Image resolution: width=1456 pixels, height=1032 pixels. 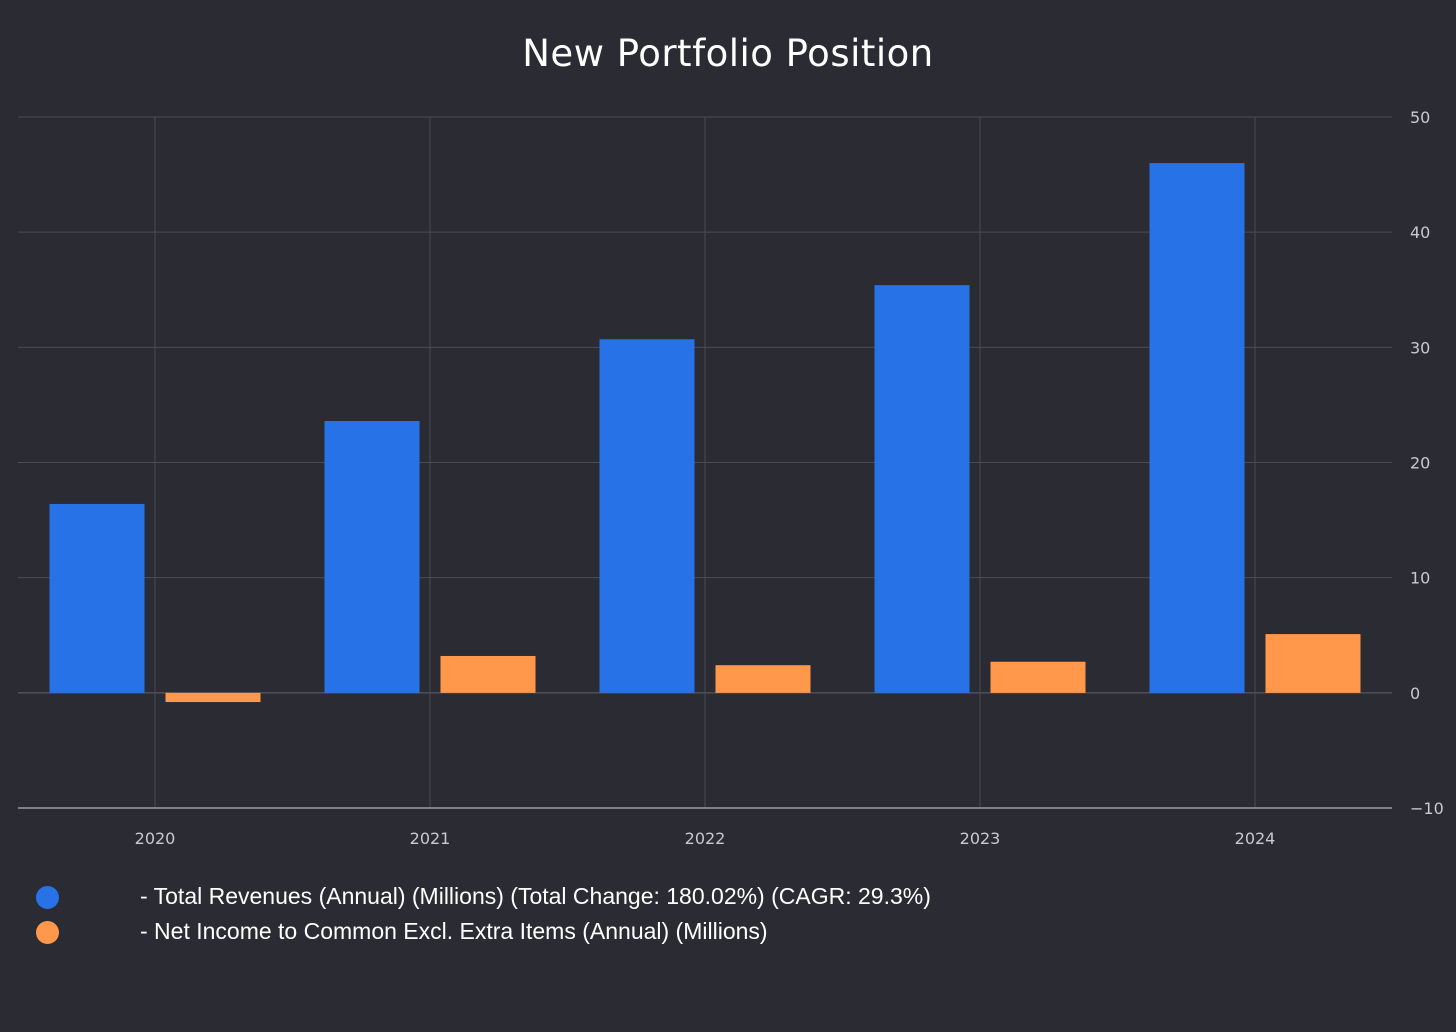 What do you see at coordinates (1420, 117) in the screenshot?
I see `y-tick-label-50: 50` at bounding box center [1420, 117].